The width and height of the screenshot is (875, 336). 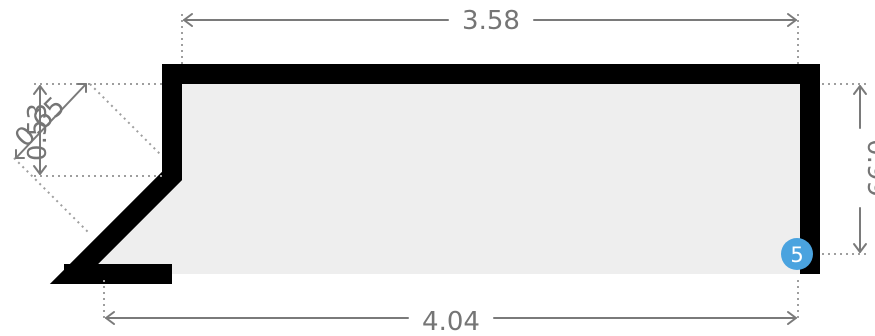 What do you see at coordinates (126, 120) in the screenshot?
I see `ext-chamfer-upper` at bounding box center [126, 120].